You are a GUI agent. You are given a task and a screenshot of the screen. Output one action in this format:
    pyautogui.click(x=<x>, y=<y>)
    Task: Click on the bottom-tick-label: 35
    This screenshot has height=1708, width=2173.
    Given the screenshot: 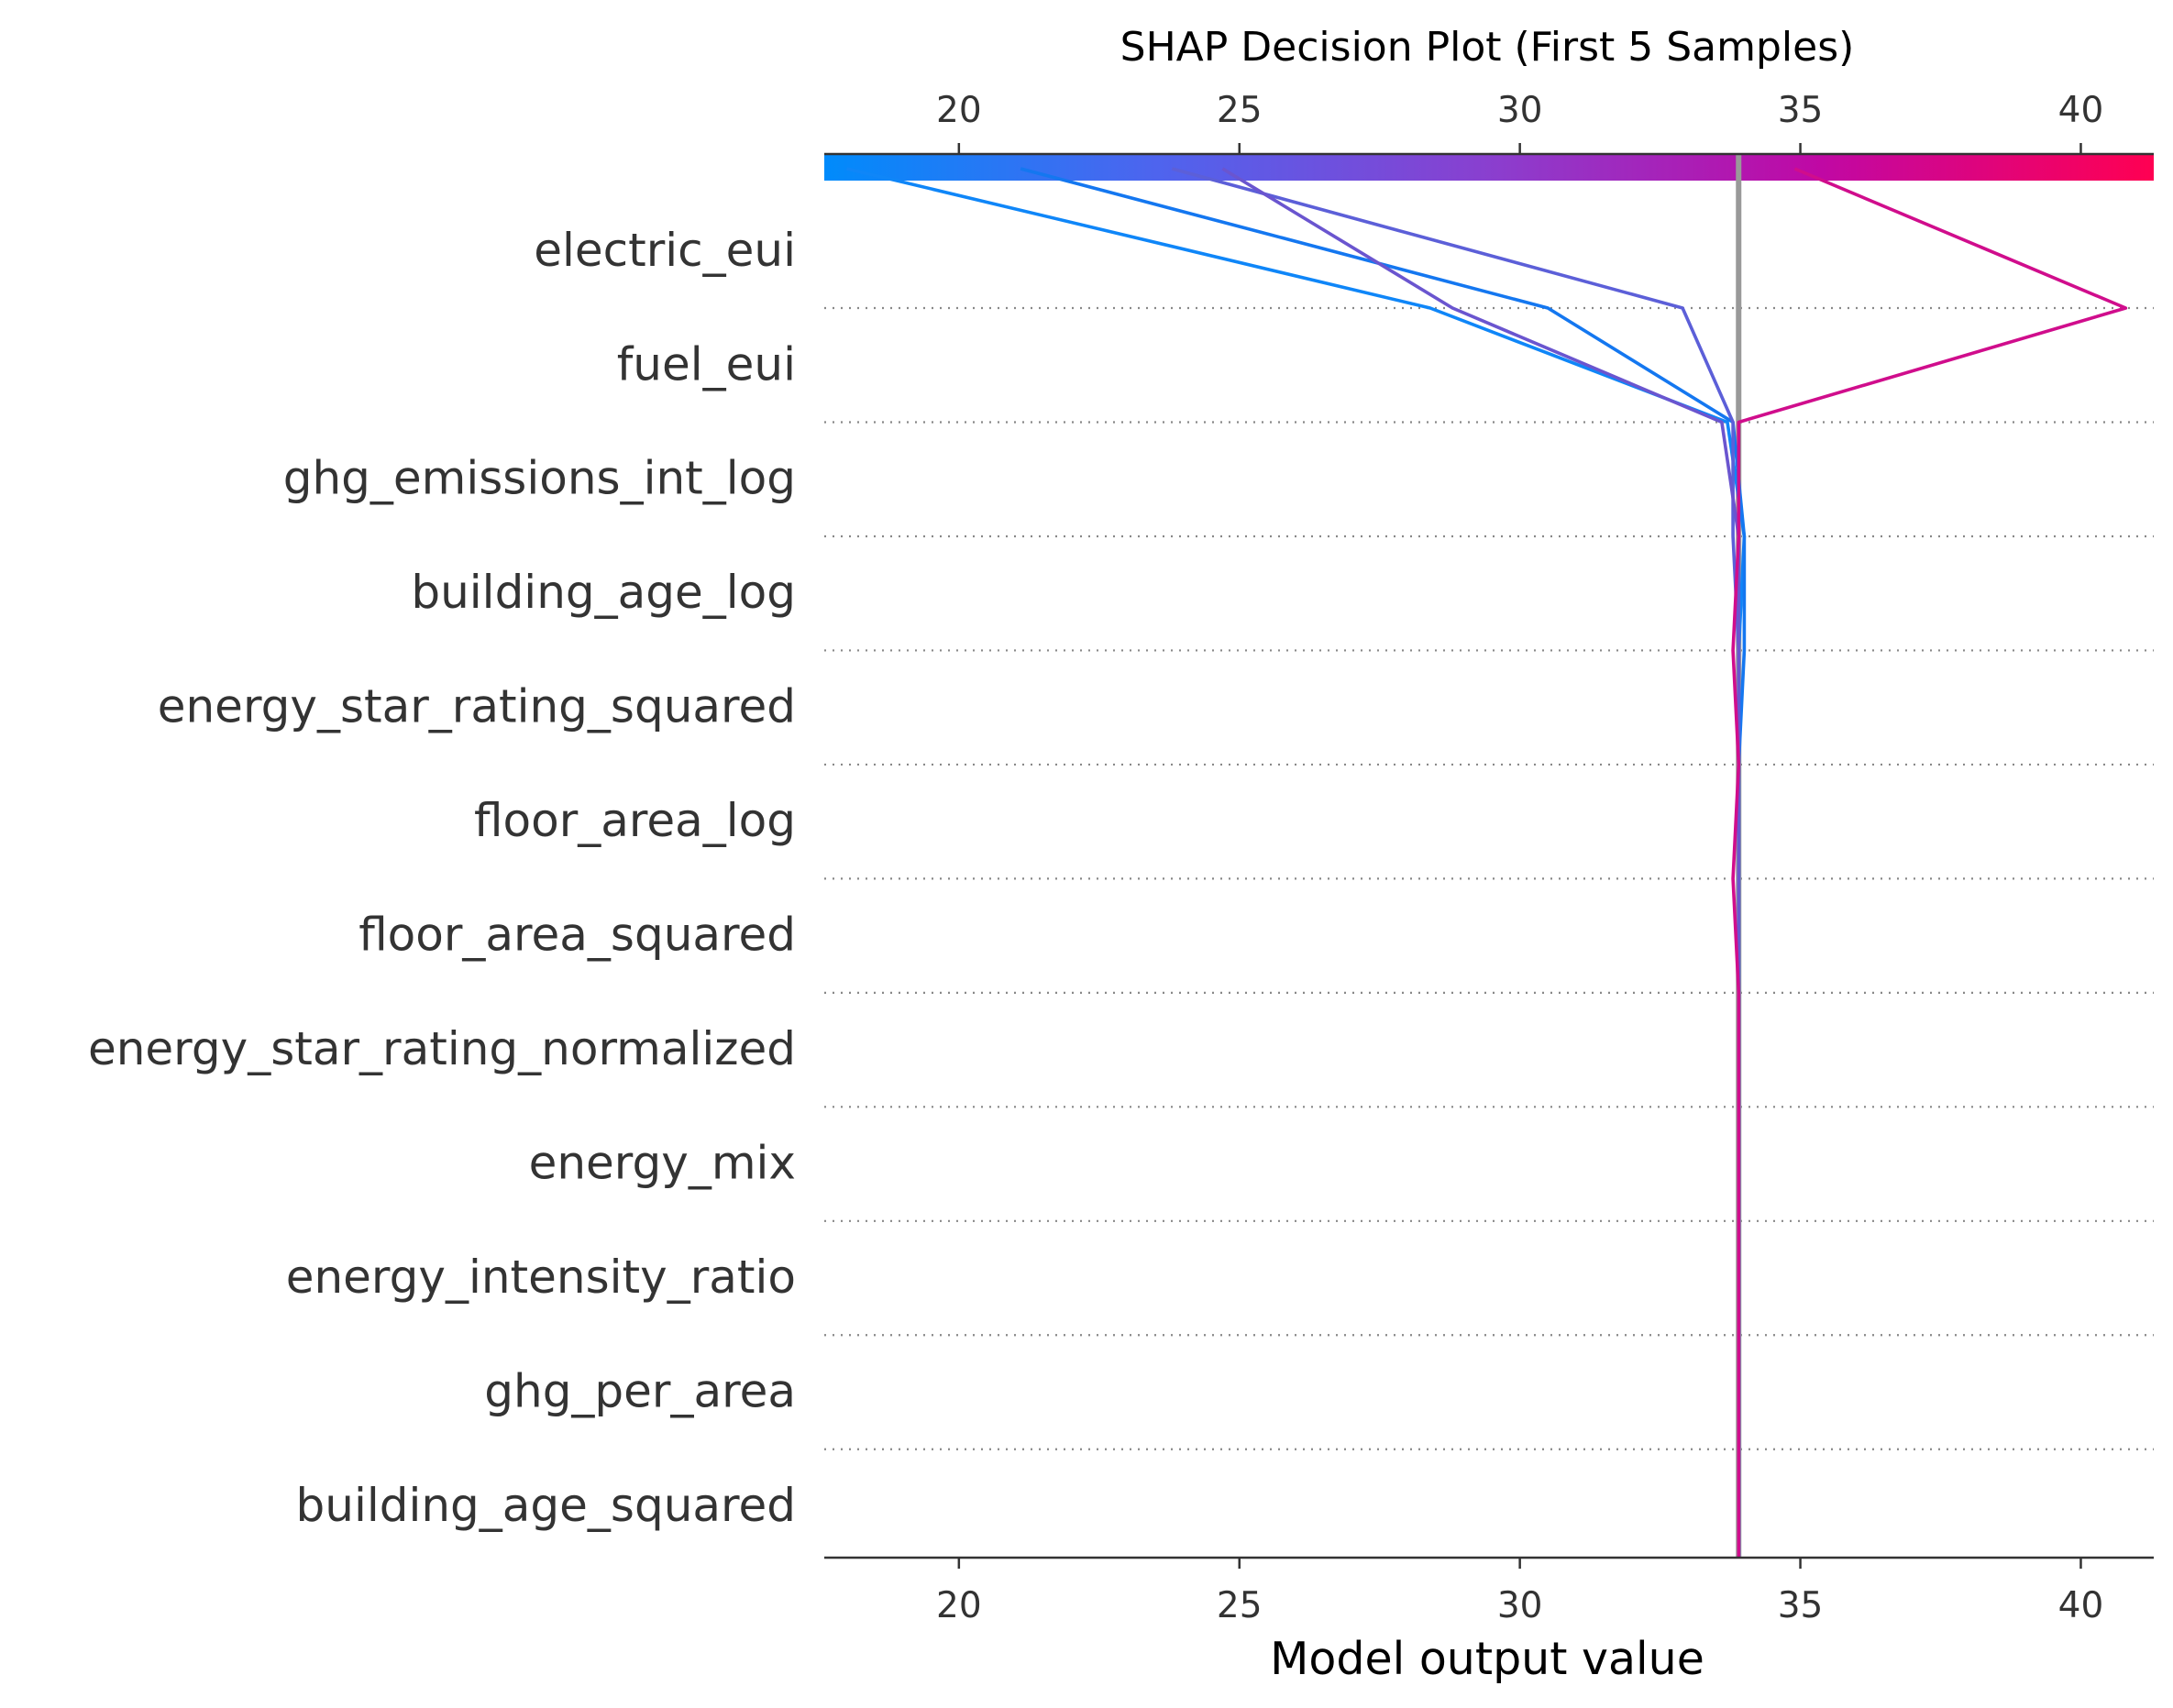 What is the action you would take?
    pyautogui.click(x=1801, y=1605)
    